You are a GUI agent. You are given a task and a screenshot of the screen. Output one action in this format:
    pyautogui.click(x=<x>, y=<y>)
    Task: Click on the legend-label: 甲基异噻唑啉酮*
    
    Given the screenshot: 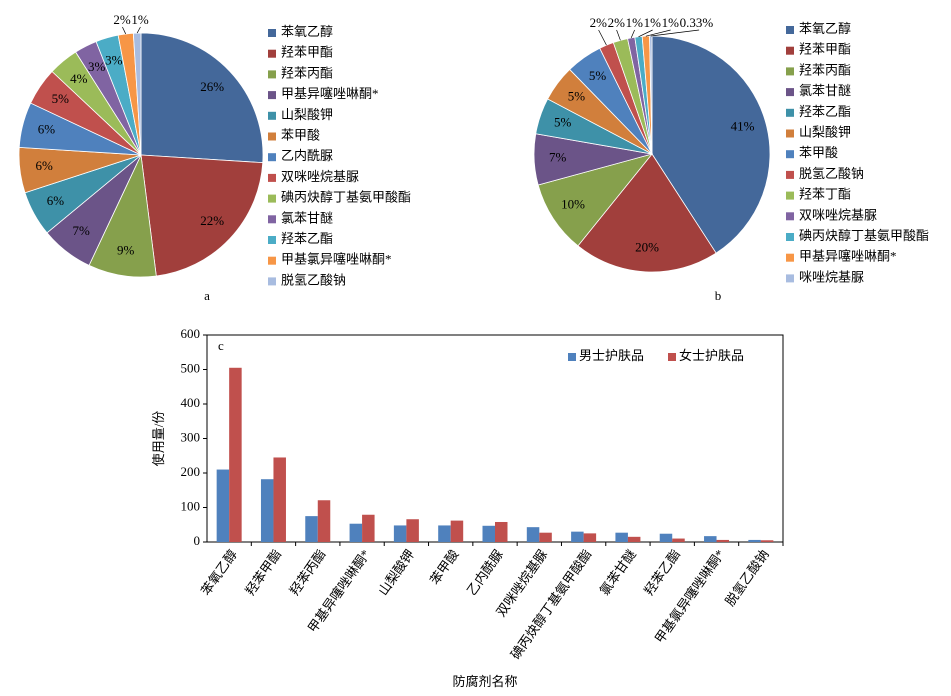 What is the action you would take?
    pyautogui.click(x=330, y=93)
    